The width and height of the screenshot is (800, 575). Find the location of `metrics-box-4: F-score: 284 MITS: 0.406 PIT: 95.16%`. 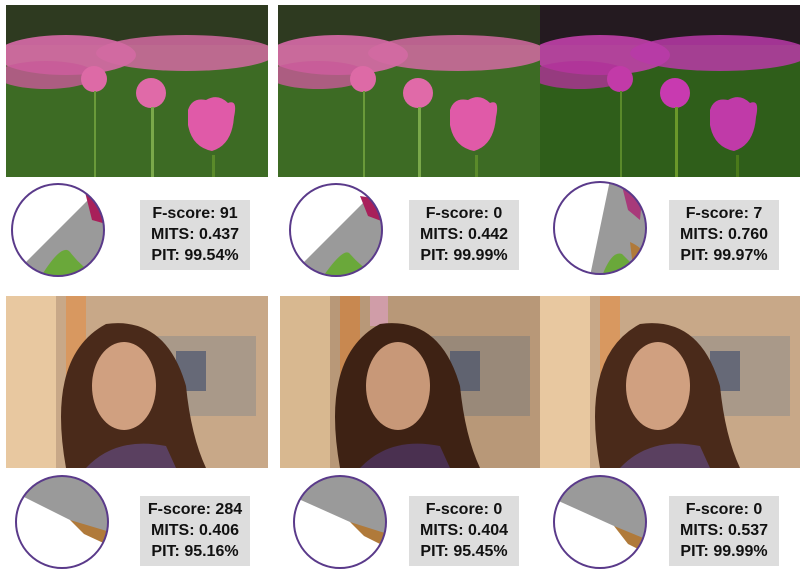

metrics-box-4: F-score: 284 MITS: 0.406 PIT: 95.16% is located at coordinates (195, 531).